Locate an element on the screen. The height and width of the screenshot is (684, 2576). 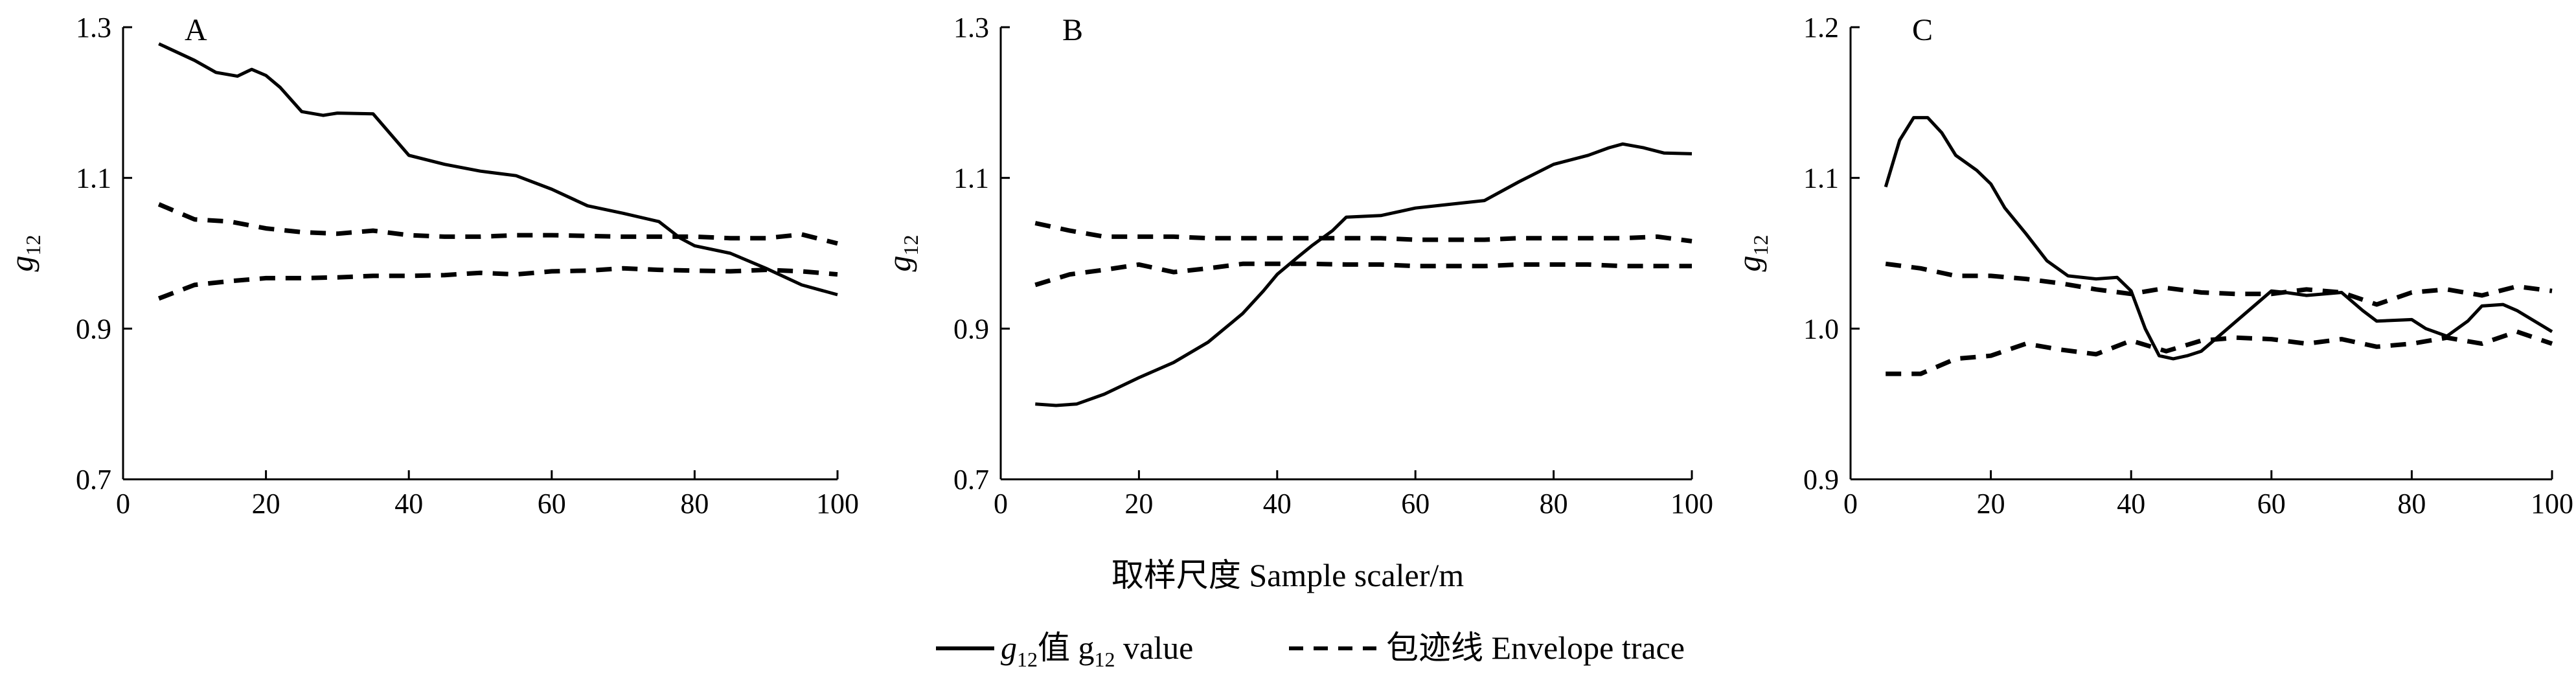
panel-label-b: B is located at coordinates (1072, 30).